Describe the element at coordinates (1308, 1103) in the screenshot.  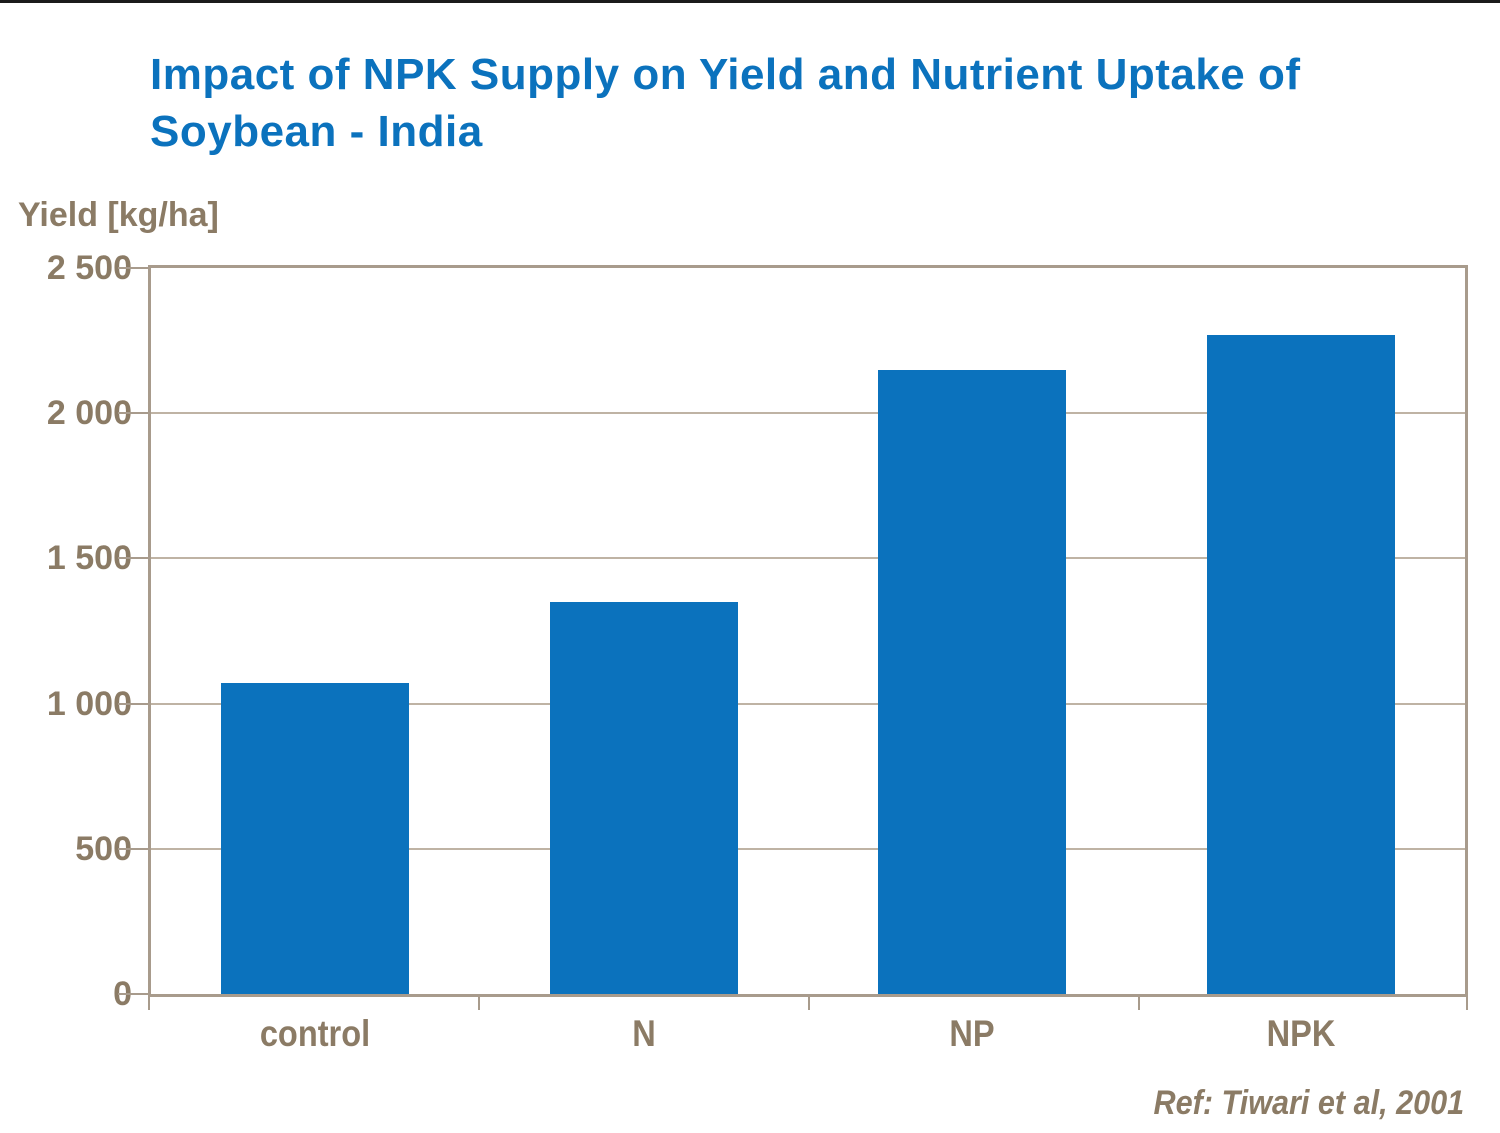
I see `reference-note: Ref: Tiwari et al, 2001` at that location.